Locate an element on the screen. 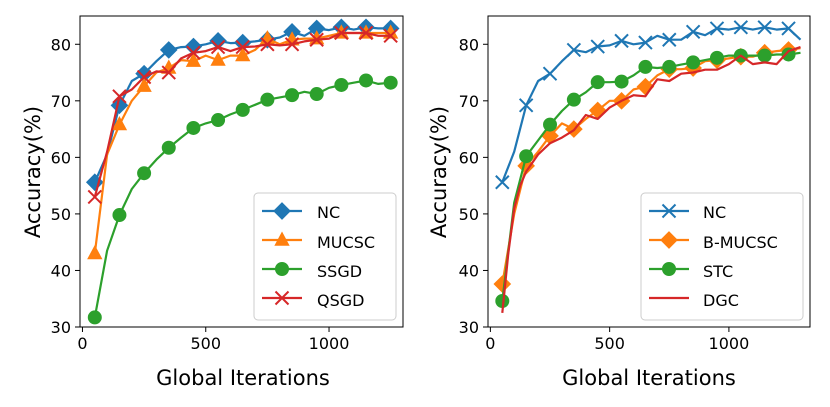 Image resolution: width=830 pixels, height=407 pixels. legend-entry-qsgd: QSGD is located at coordinates (313, 300).